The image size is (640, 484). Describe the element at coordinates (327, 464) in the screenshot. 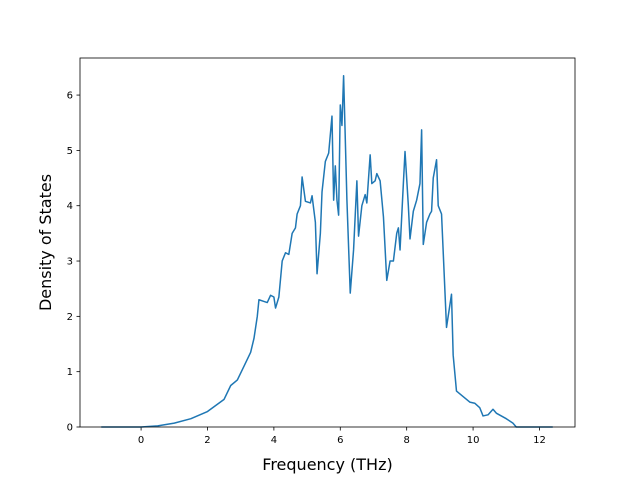

I see `x-axis-label: Frequency (THz)` at that location.